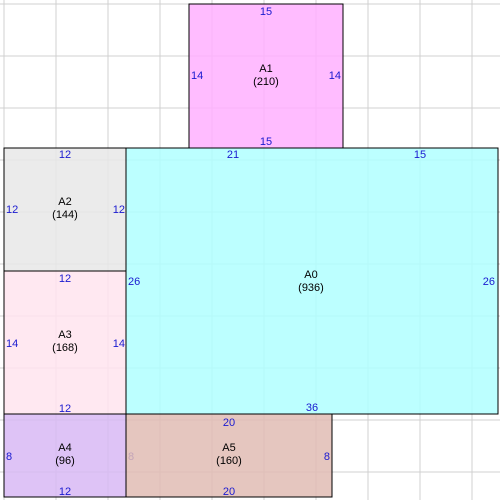  What do you see at coordinates (65, 155) in the screenshot?
I see `rect-a2-top-dim: 12` at bounding box center [65, 155].